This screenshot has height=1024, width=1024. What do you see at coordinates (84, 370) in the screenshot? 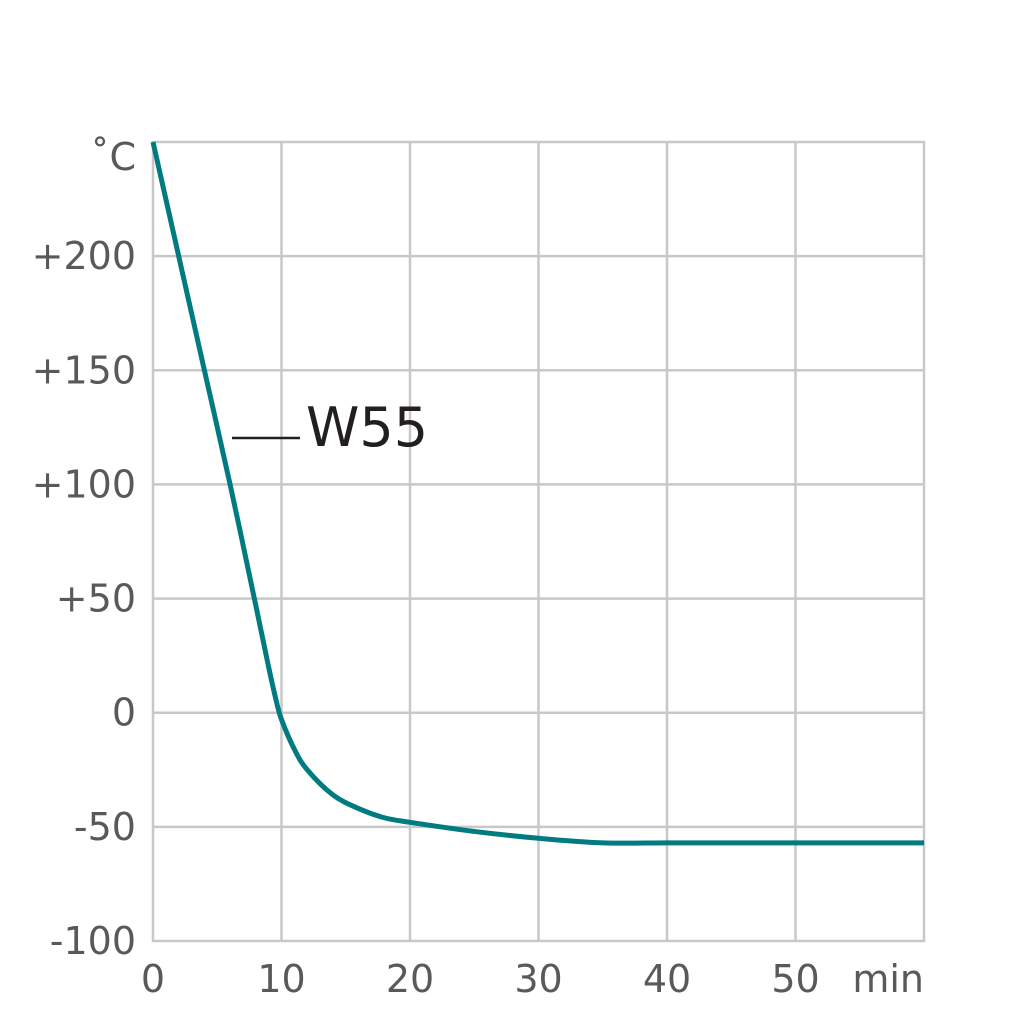
I see `y-tick-label: +150` at bounding box center [84, 370].